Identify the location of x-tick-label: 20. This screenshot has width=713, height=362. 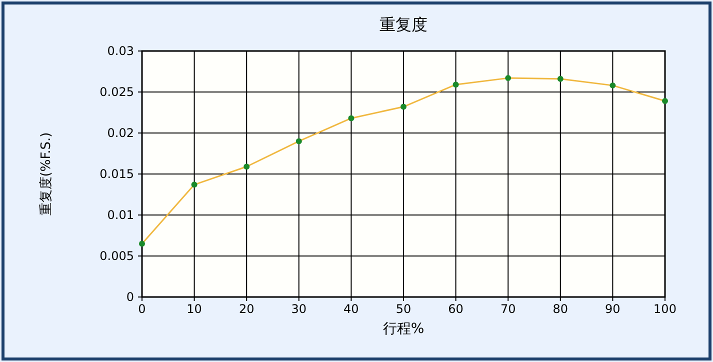
(246, 309).